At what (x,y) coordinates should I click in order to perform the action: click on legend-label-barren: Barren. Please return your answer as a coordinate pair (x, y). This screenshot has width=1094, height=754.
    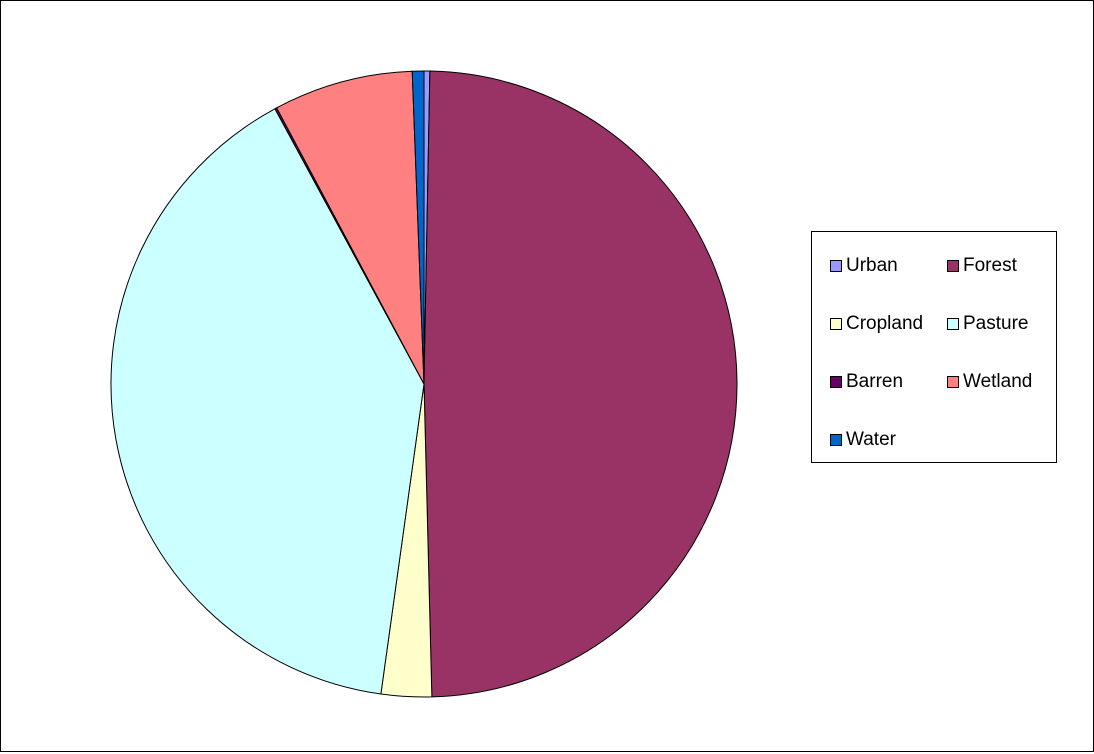
    Looking at the image, I should click on (875, 381).